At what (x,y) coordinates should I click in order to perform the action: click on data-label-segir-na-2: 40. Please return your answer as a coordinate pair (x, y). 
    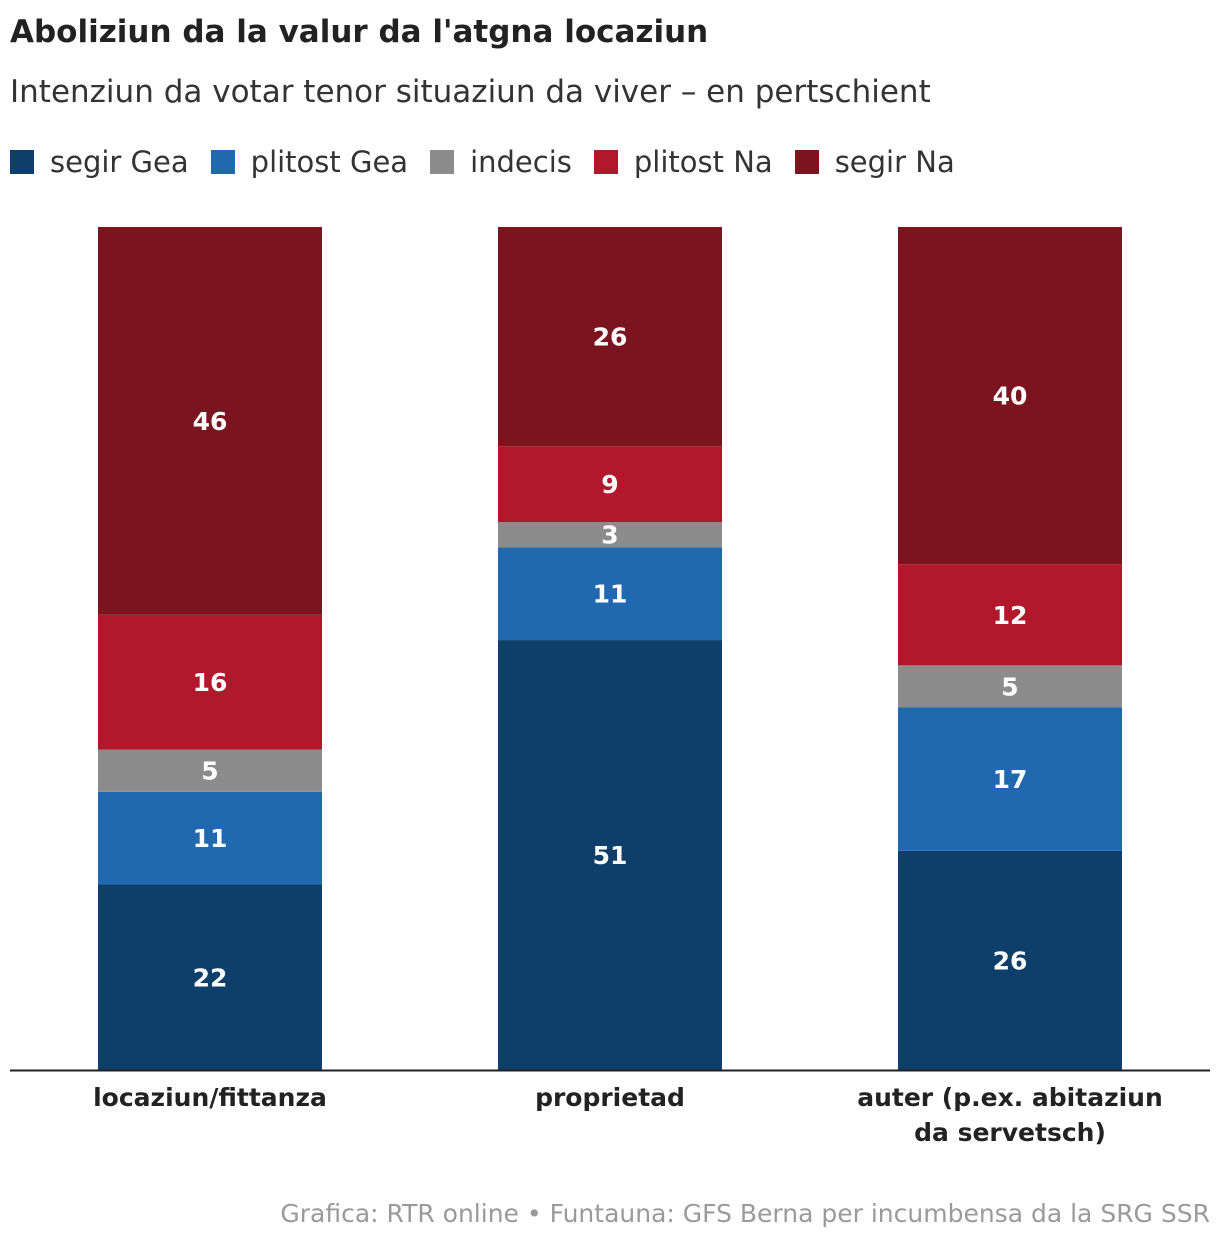
    Looking at the image, I should click on (1010, 396).